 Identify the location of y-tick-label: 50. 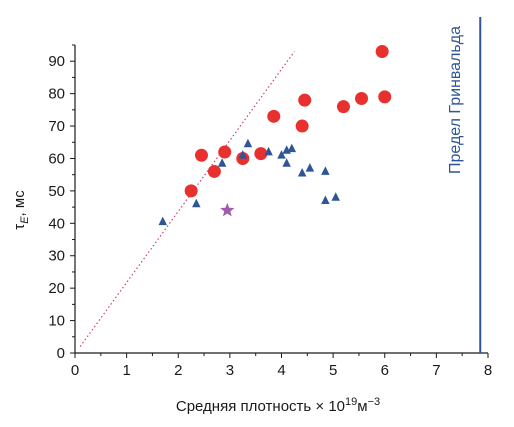
(56, 191).